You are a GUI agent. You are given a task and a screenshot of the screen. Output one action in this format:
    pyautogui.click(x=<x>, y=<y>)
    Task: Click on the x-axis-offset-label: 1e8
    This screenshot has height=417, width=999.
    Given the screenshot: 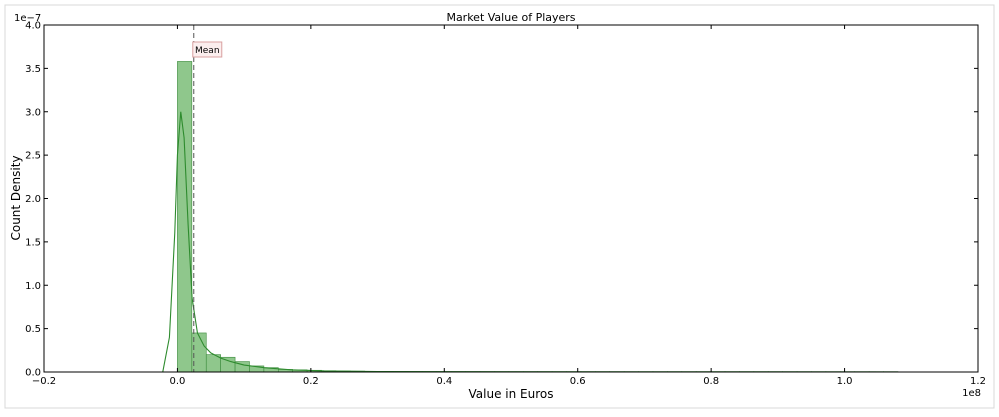 What is the action you would take?
    pyautogui.click(x=971, y=393)
    